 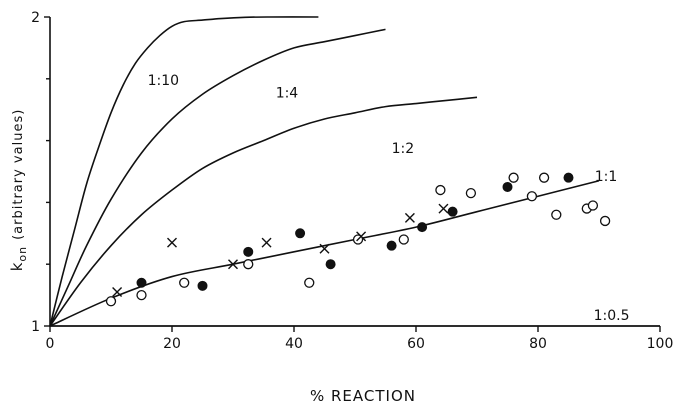 I want to click on x-axis-title: % REACTION, so click(x=363, y=396).